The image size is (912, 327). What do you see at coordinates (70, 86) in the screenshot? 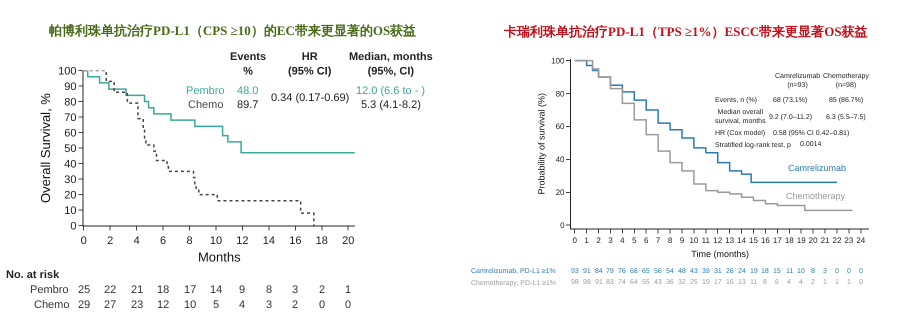
I see `y-tick-label: 90` at bounding box center [70, 86].